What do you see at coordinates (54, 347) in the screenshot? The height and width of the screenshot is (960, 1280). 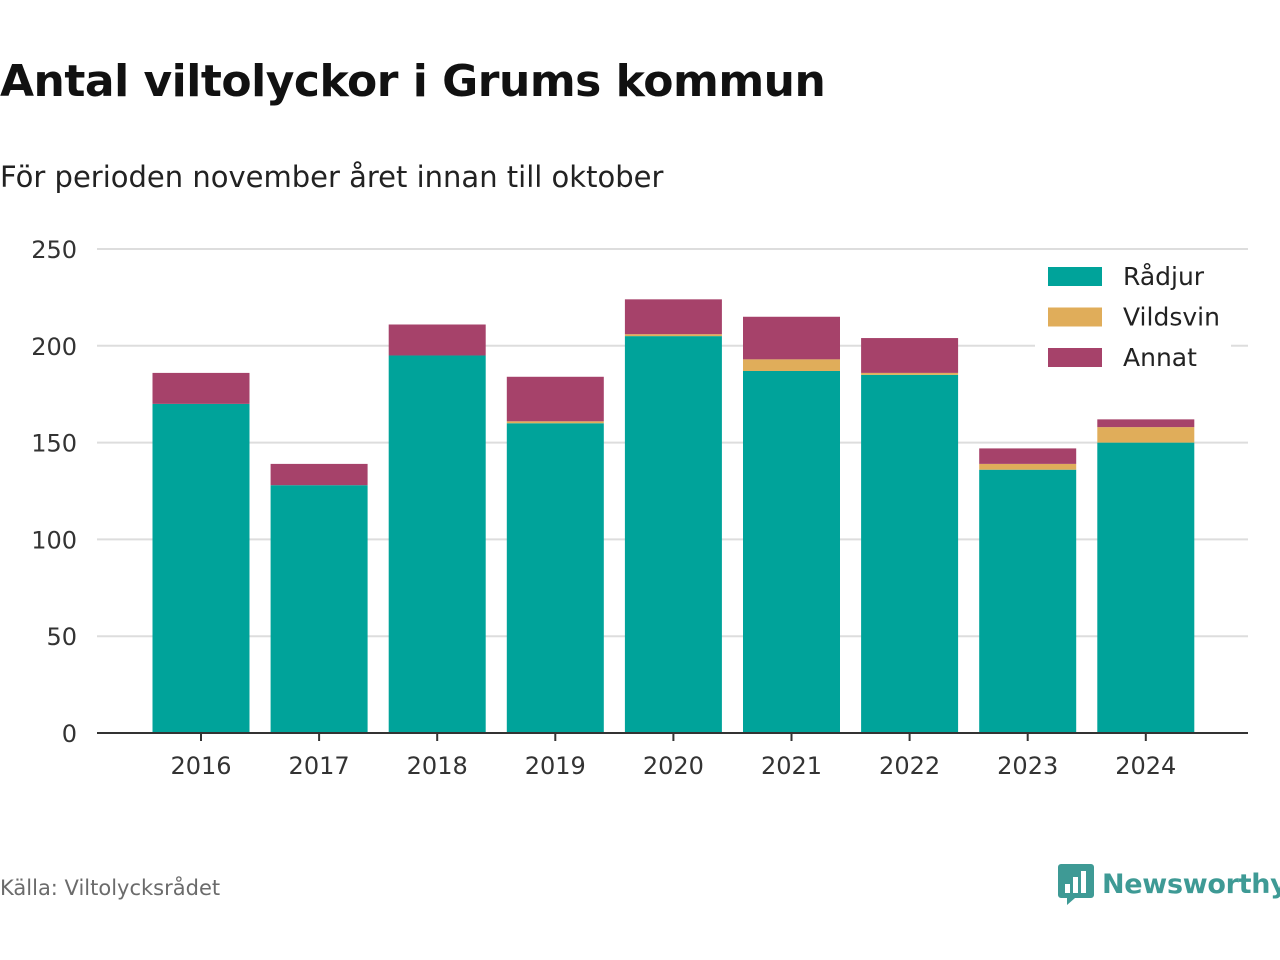 I see `y-tick-label: 200` at bounding box center [54, 347].